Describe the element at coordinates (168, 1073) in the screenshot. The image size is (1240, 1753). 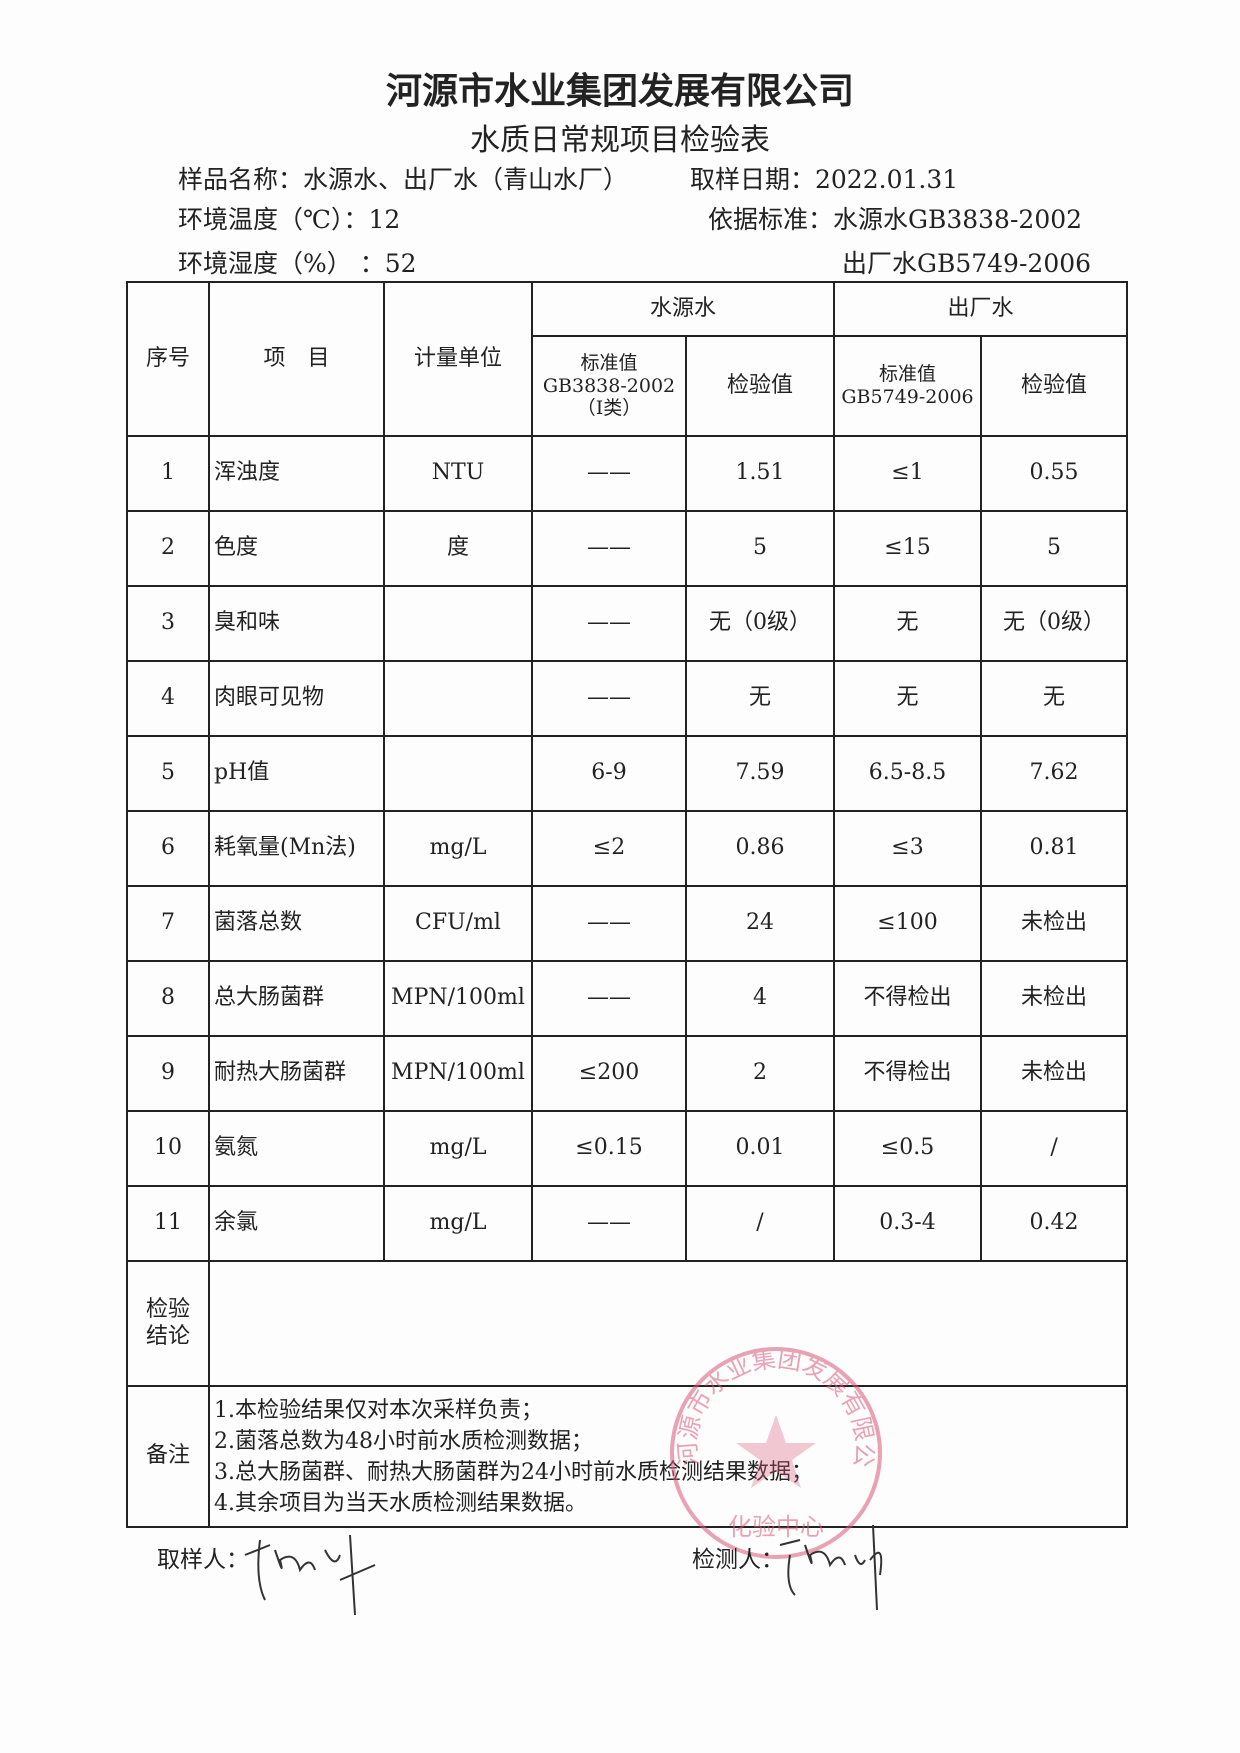
I see `row-no: 9` at that location.